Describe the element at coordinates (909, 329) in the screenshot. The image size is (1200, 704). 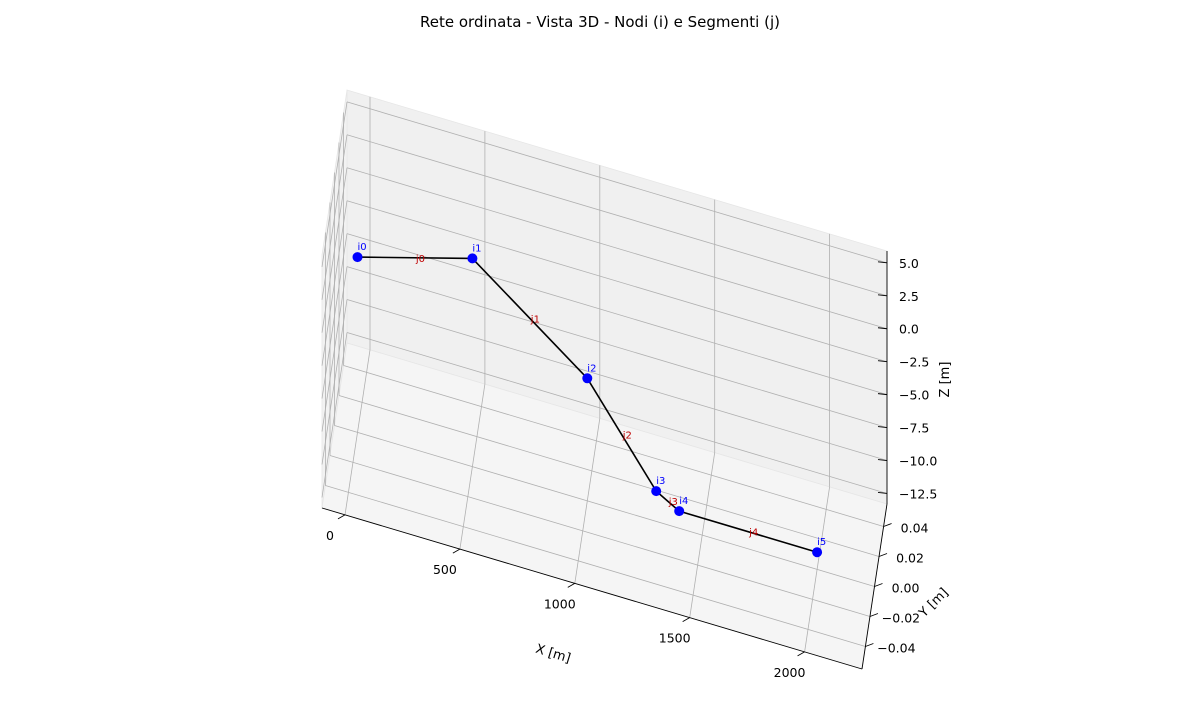
I see `z-tick-label: 0.0` at that location.